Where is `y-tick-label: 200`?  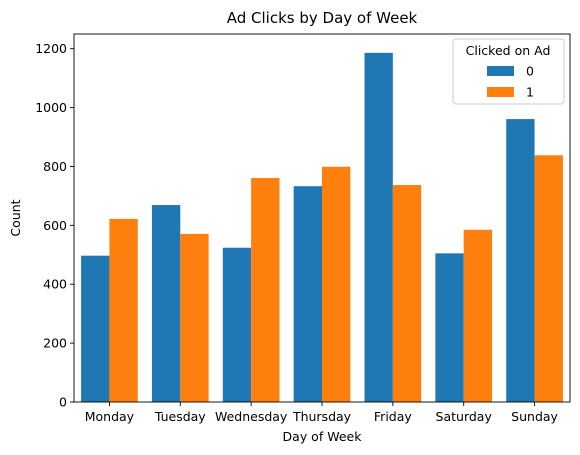 y-tick-label: 200 is located at coordinates (55, 343).